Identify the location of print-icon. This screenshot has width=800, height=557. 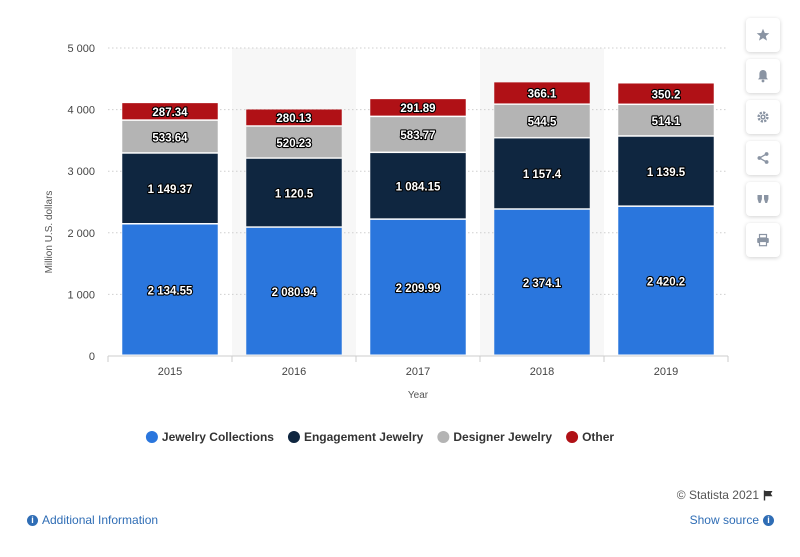
(763, 240).